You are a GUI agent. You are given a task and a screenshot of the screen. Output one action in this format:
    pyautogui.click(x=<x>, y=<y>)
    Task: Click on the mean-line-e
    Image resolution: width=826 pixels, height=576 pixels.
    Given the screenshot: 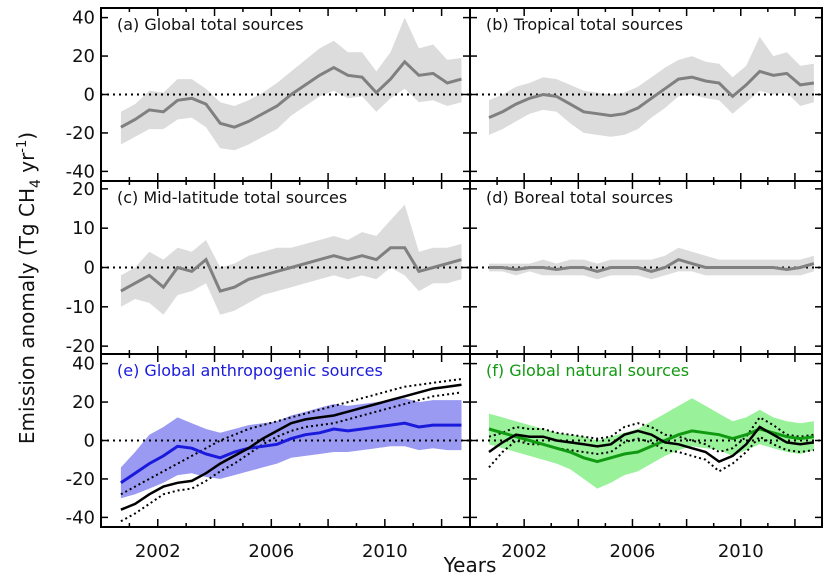 What is the action you would take?
    pyautogui.click(x=291, y=453)
    